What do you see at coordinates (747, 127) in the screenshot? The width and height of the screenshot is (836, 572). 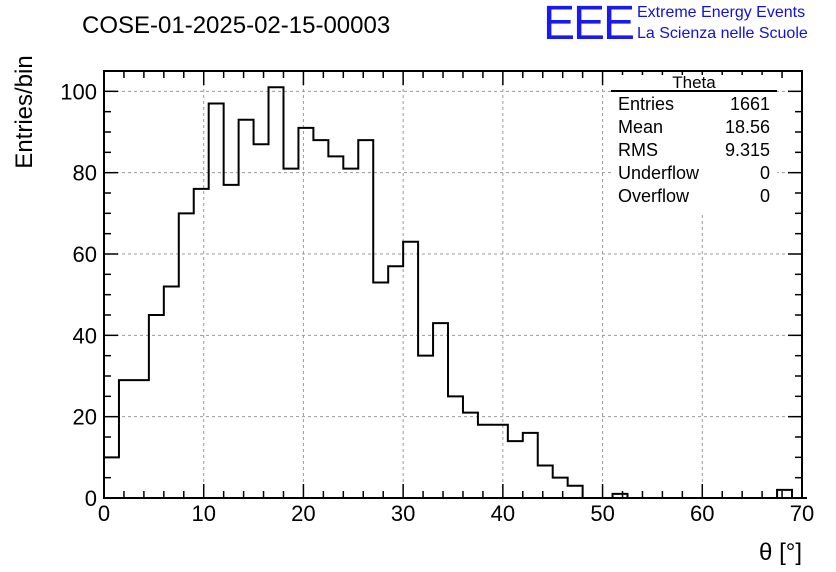 I see `stats-row-value: 18.56` at bounding box center [747, 127].